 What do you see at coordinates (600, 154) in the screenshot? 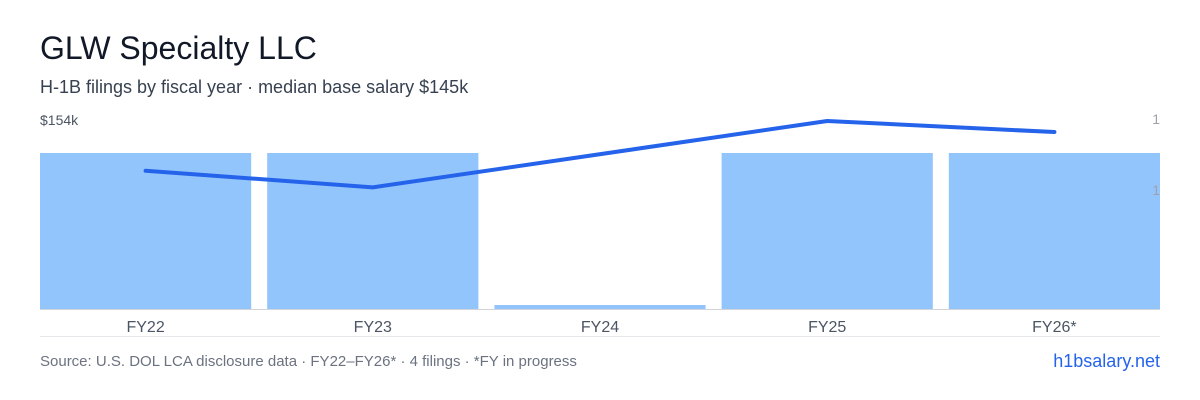
I see `salary-line` at bounding box center [600, 154].